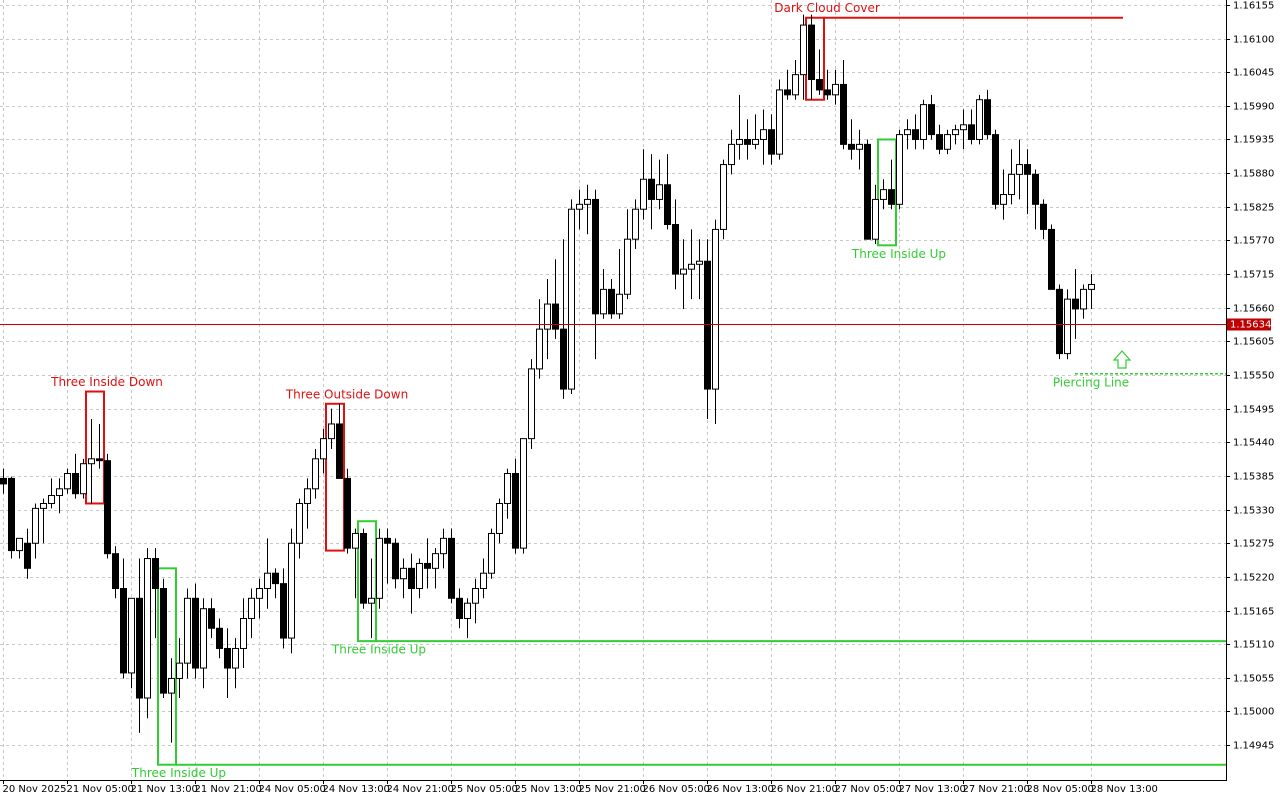 The height and width of the screenshot is (800, 1280). What do you see at coordinates (1253, 410) in the screenshot?
I see `y-tick-label: 1.15495` at bounding box center [1253, 410].